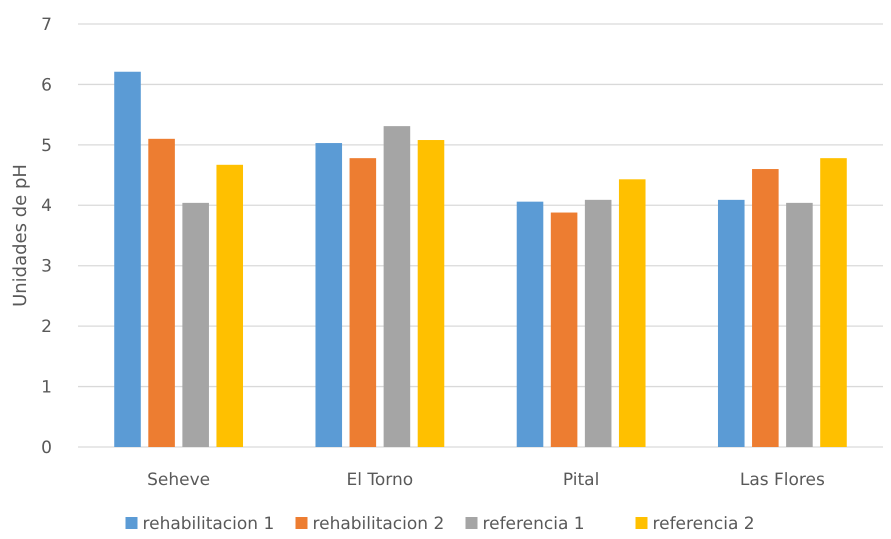 This screenshot has height=539, width=891. What do you see at coordinates (46, 448) in the screenshot?
I see `y-tick-label: 0` at bounding box center [46, 448].